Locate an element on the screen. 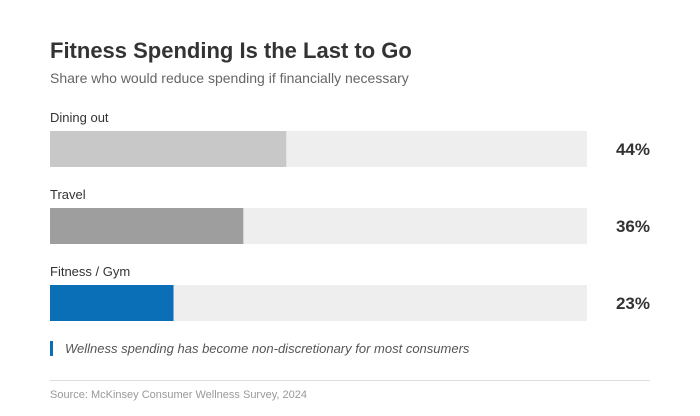 Image resolution: width=700 pixels, height=416 pixels. category-label-dining-out: Dining out is located at coordinates (79, 117).